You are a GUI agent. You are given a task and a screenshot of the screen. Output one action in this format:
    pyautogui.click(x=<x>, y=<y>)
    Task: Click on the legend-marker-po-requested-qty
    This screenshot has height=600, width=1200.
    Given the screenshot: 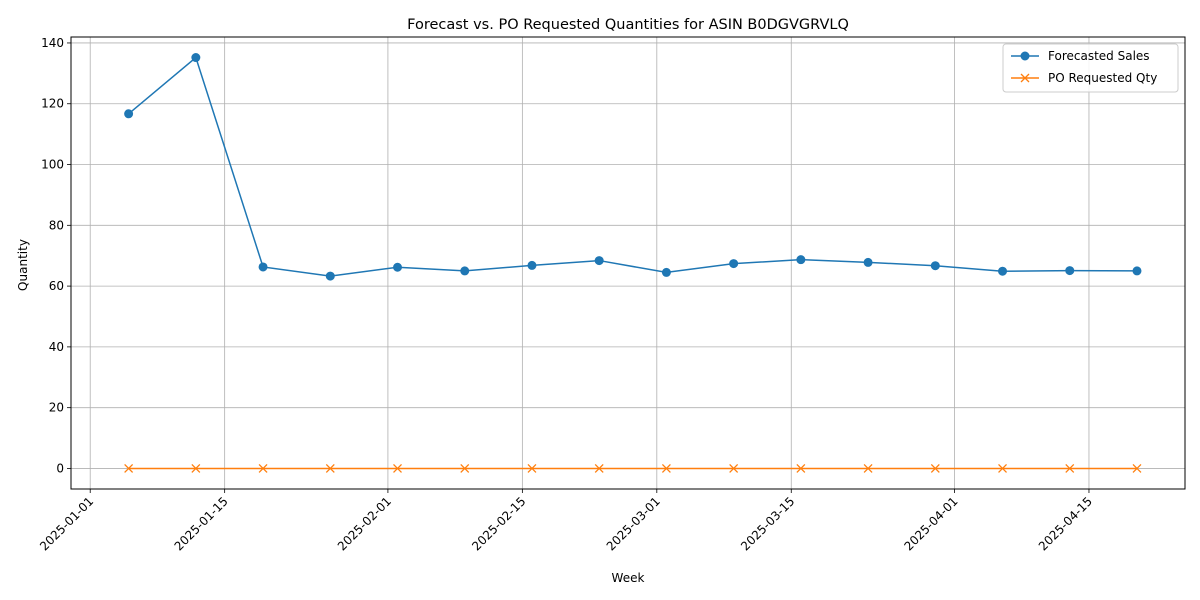 What is the action you would take?
    pyautogui.click(x=1025, y=78)
    